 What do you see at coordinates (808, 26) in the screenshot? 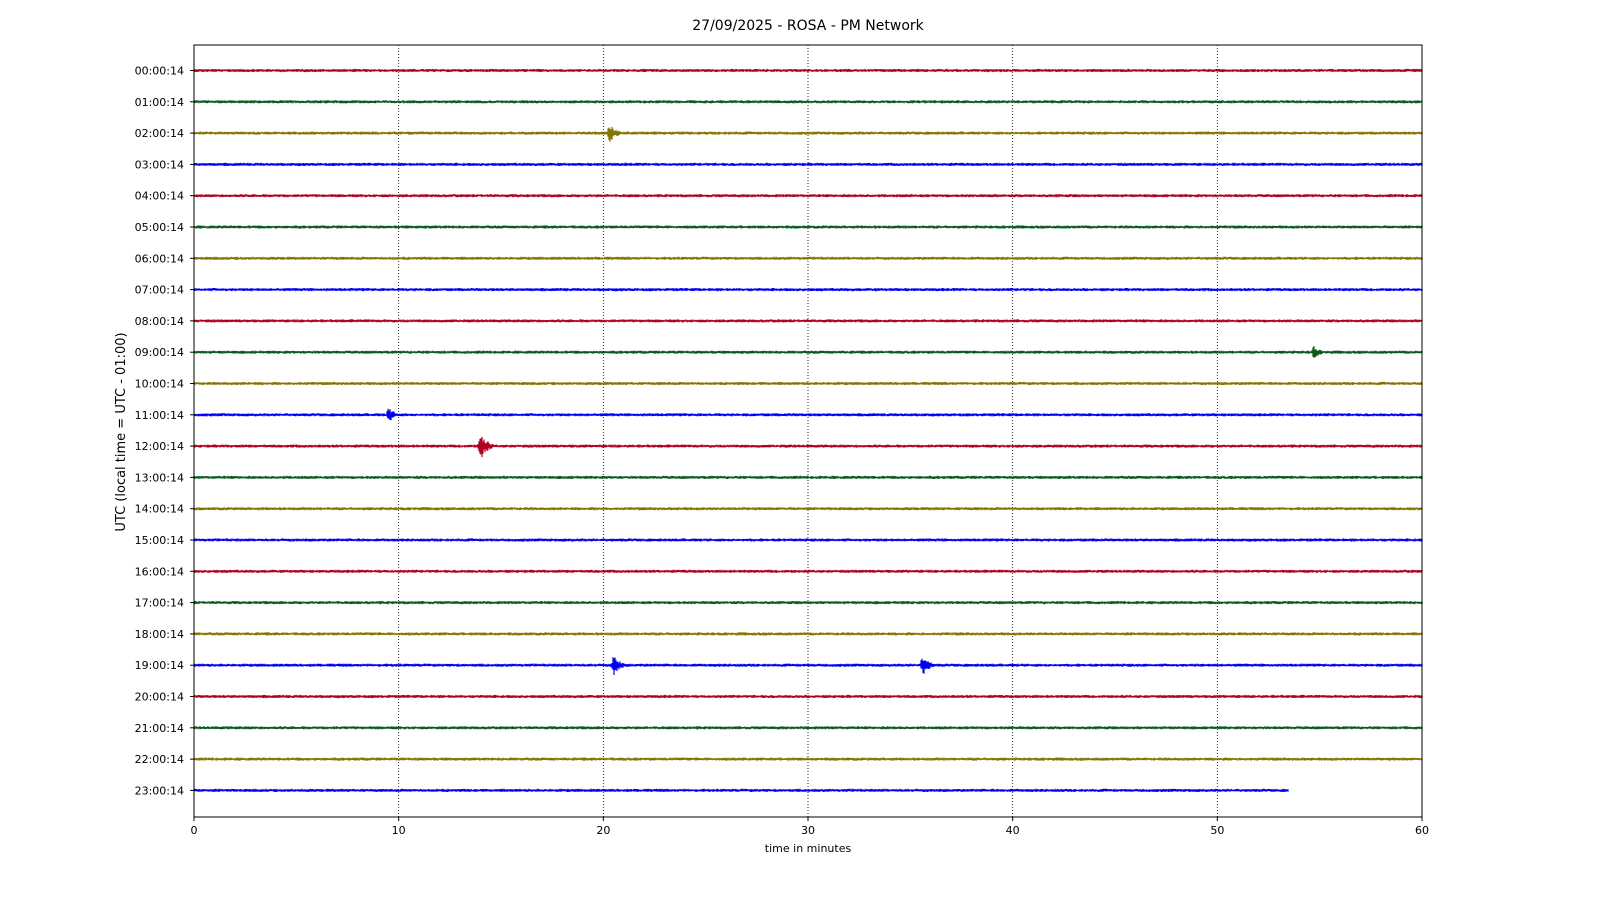
I see `chart-title: 27/09/2025 - ROSA - PM Network` at bounding box center [808, 26].